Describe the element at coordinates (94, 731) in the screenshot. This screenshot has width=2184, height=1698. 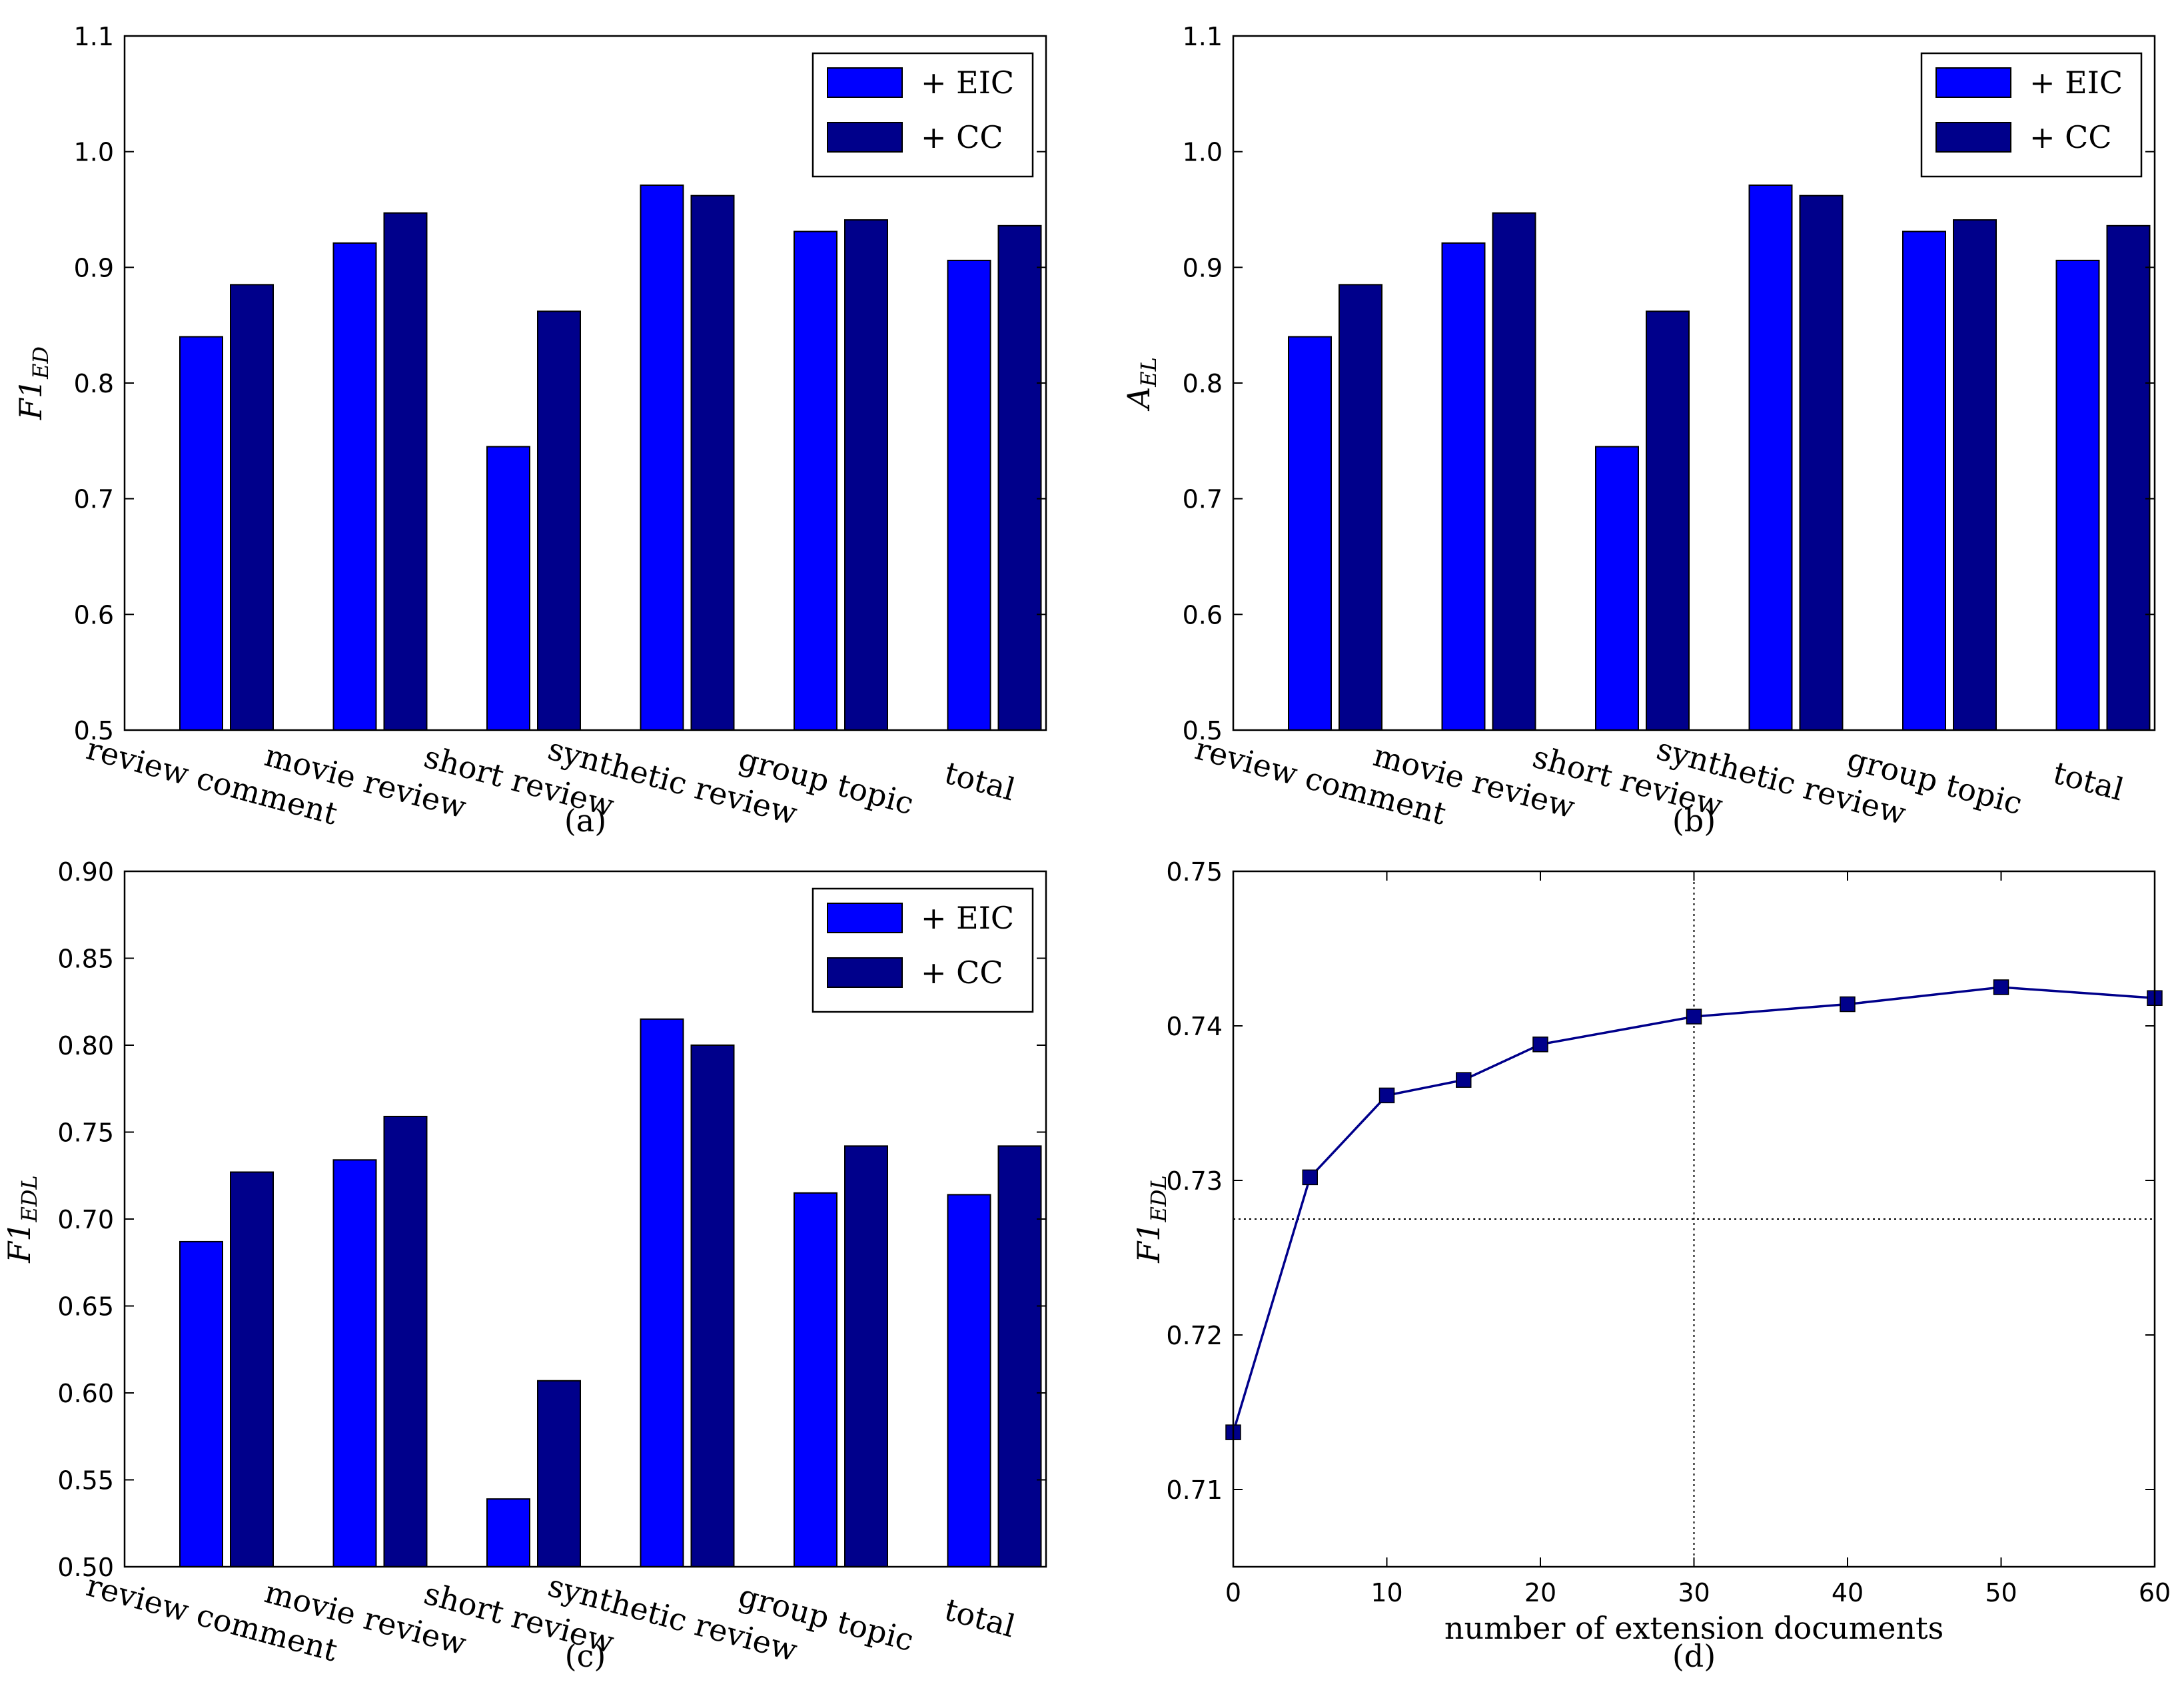
I see `panel-a-y-tick-label: 0.5` at that location.